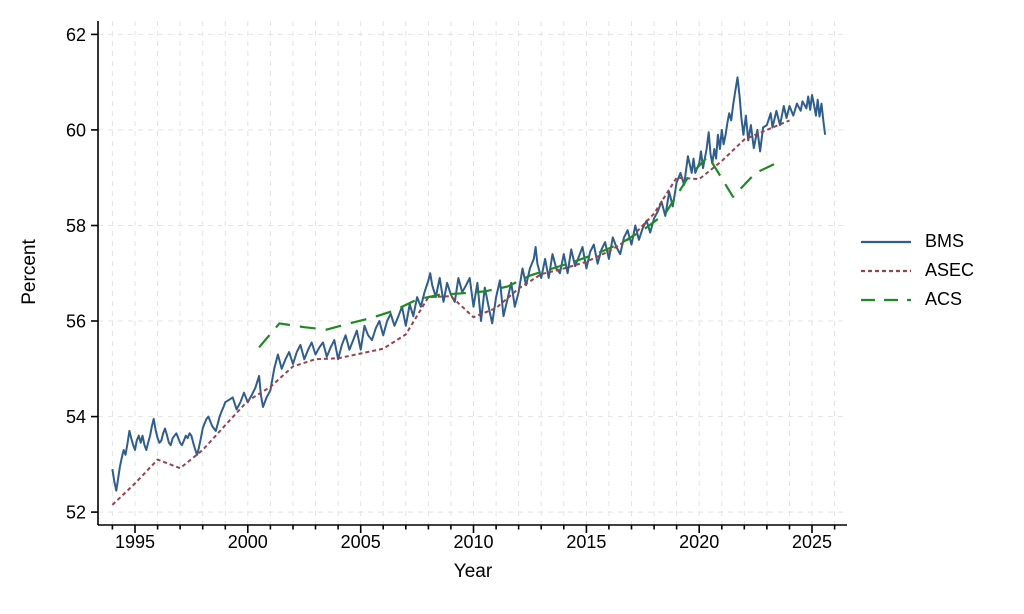  Describe the element at coordinates (886, 299) in the screenshot. I see `legend-line-sample-acs` at that location.